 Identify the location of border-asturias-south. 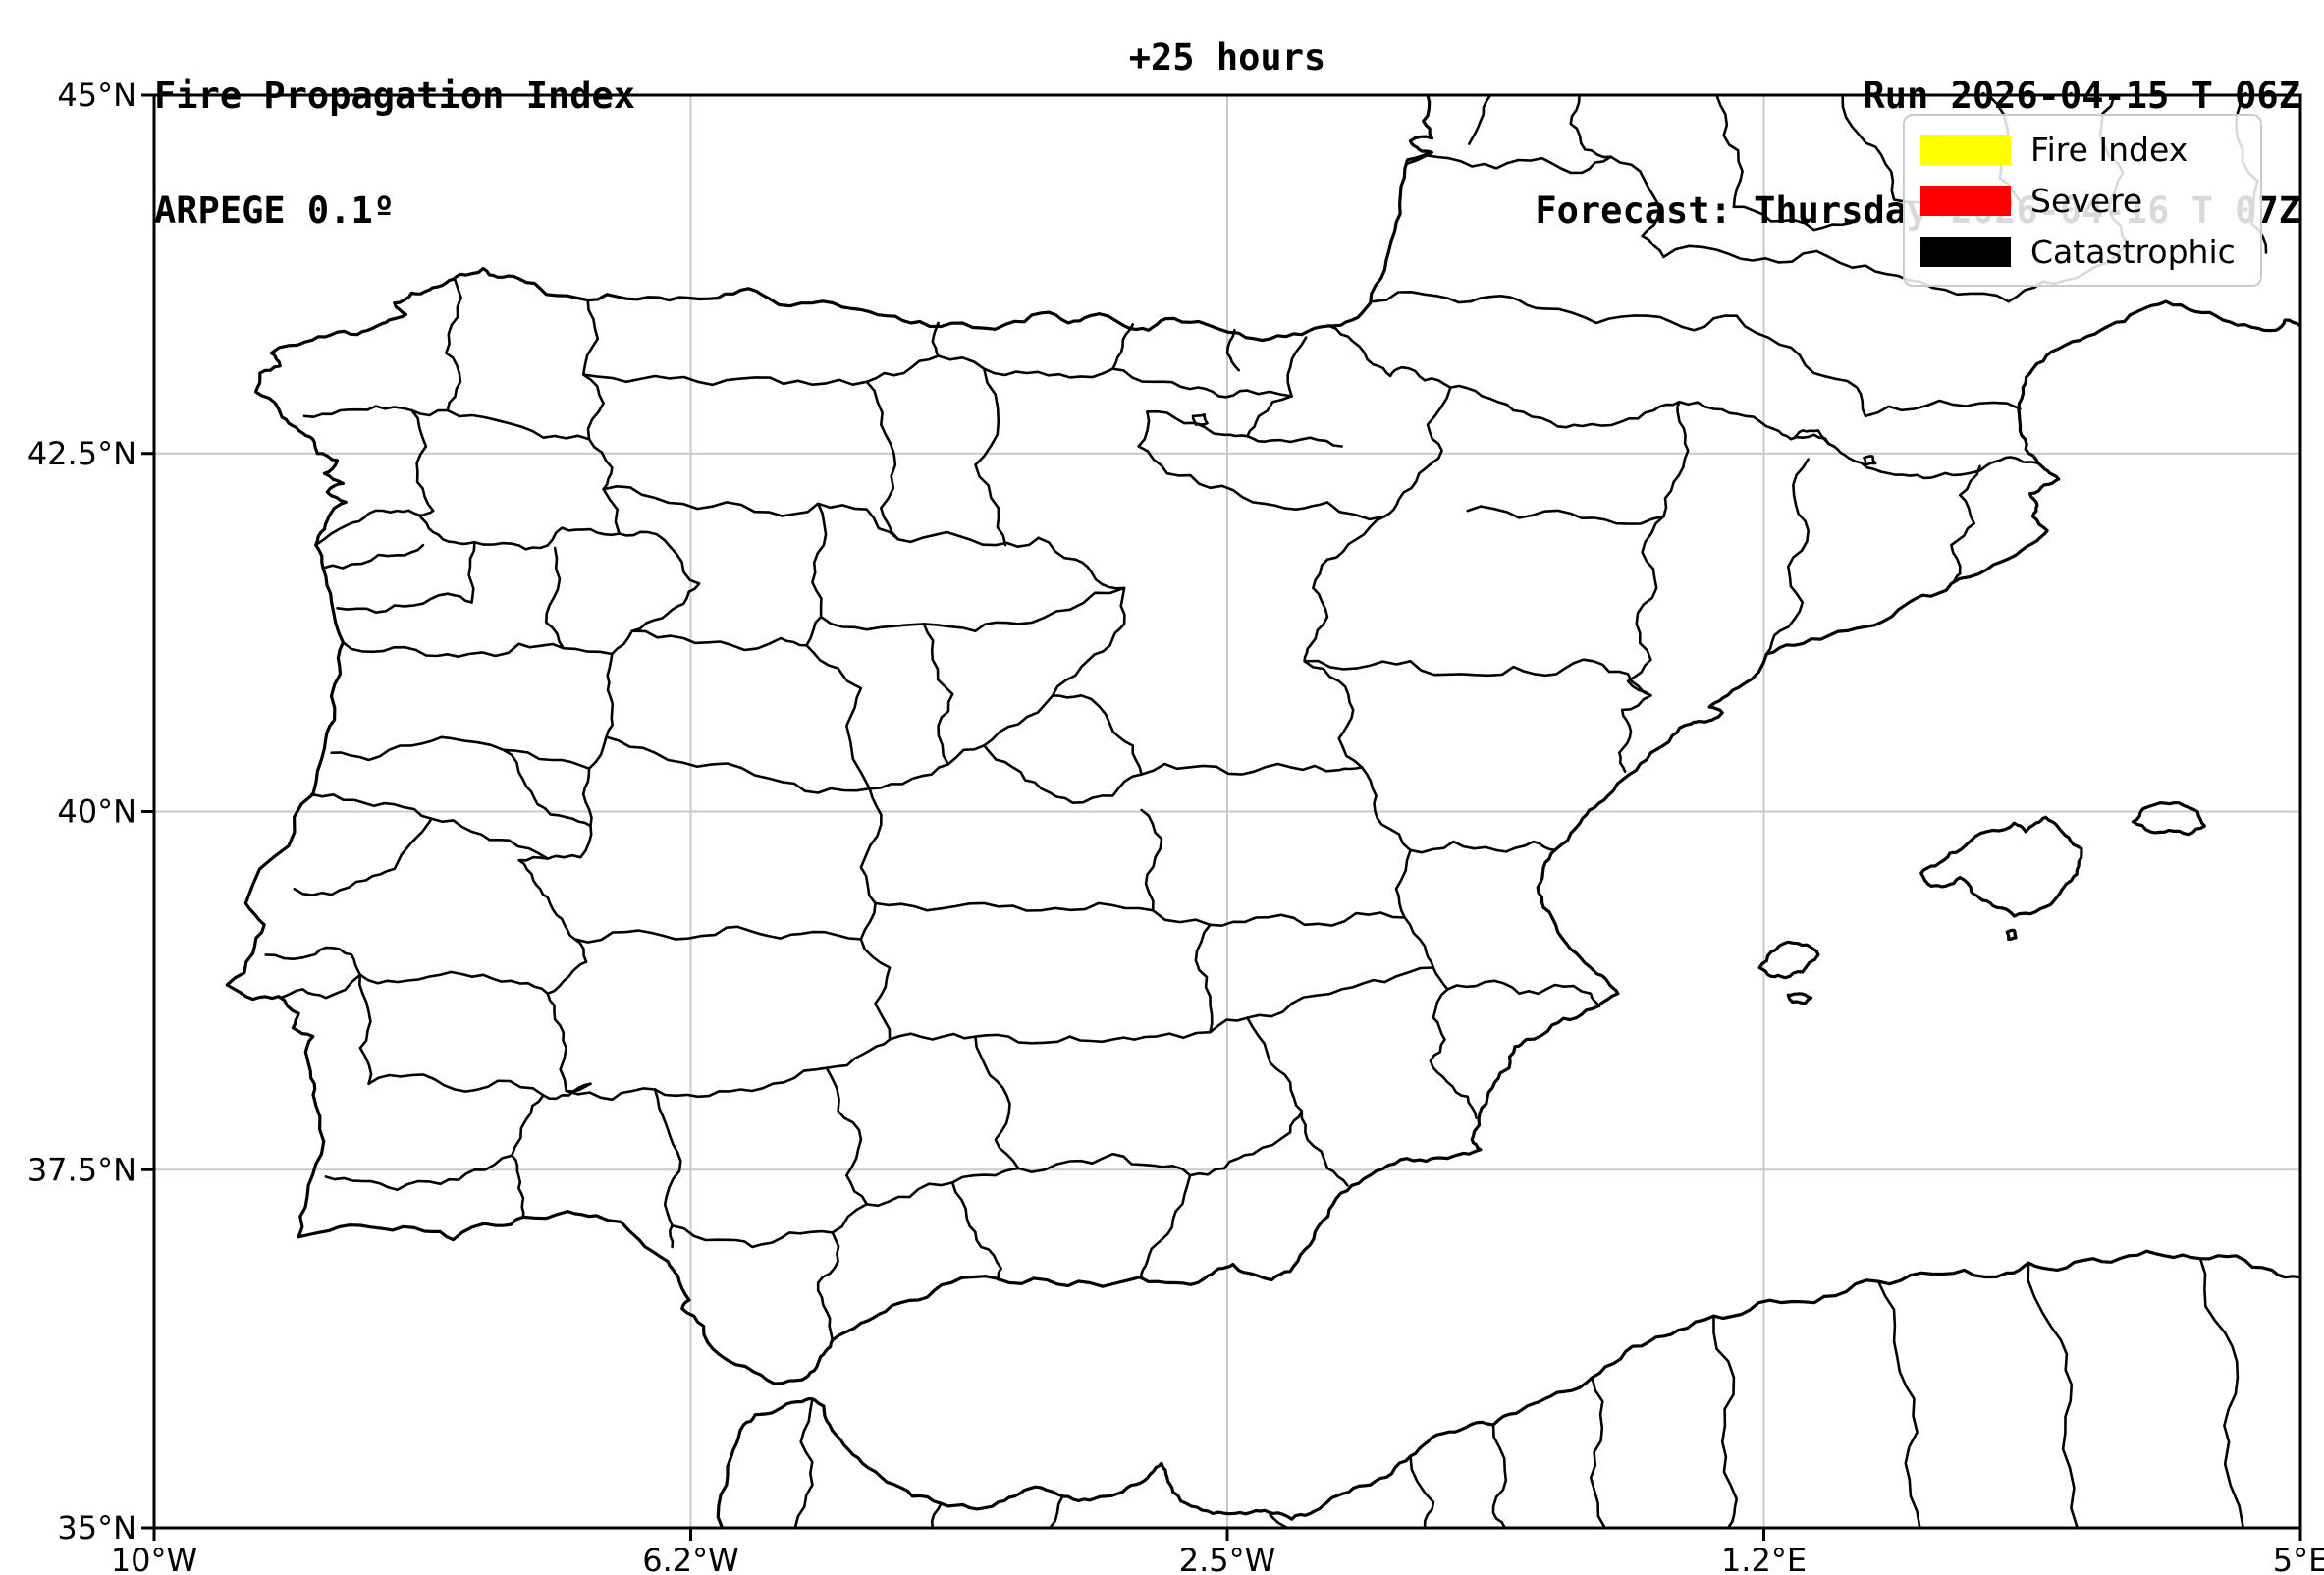
(760, 370).